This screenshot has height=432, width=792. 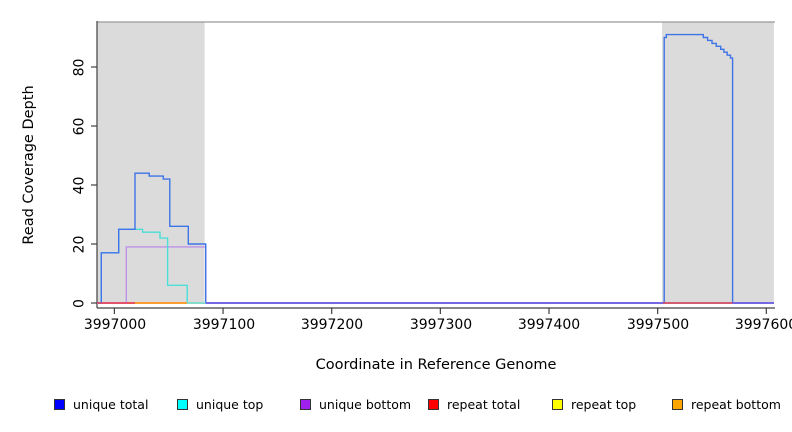 I want to click on x-tick-label-1: 3997100, so click(x=224, y=325).